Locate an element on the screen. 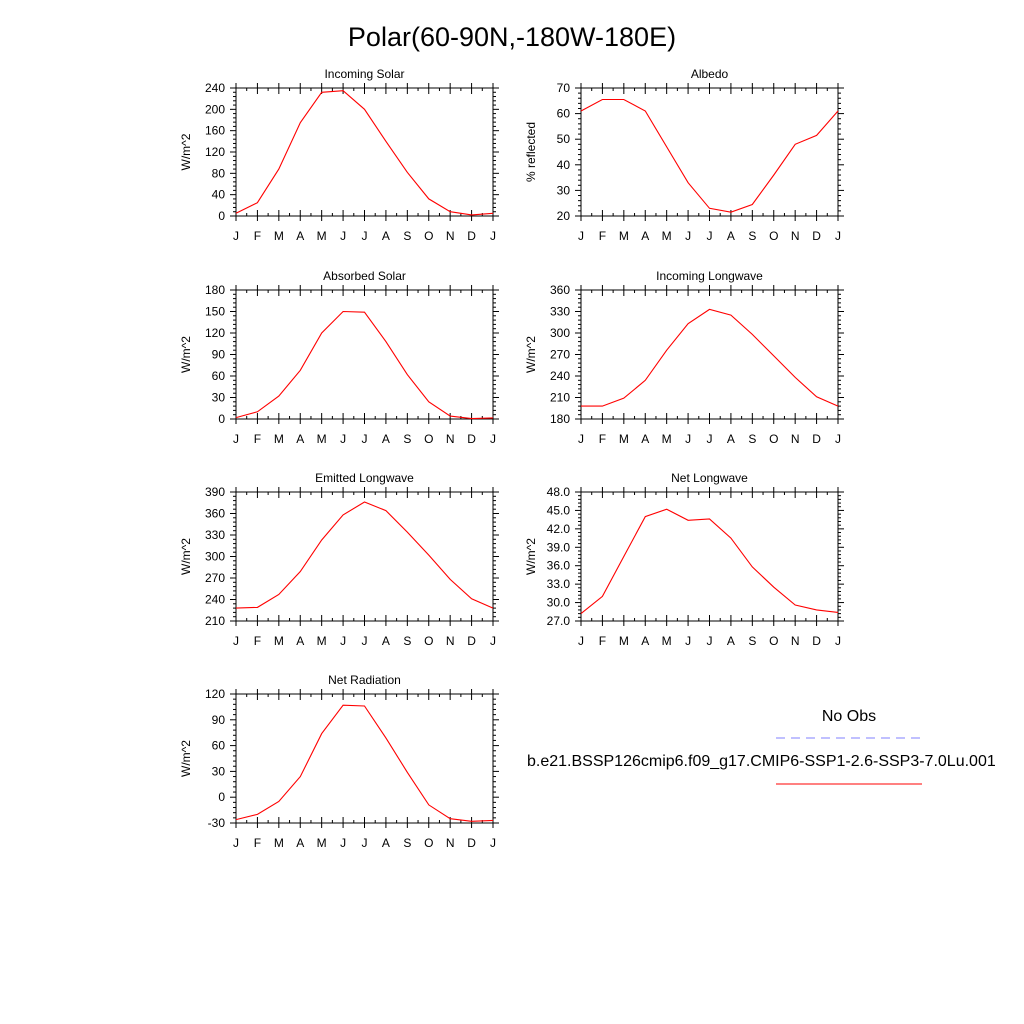  y-tick-label: 48.0 is located at coordinates (559, 492).